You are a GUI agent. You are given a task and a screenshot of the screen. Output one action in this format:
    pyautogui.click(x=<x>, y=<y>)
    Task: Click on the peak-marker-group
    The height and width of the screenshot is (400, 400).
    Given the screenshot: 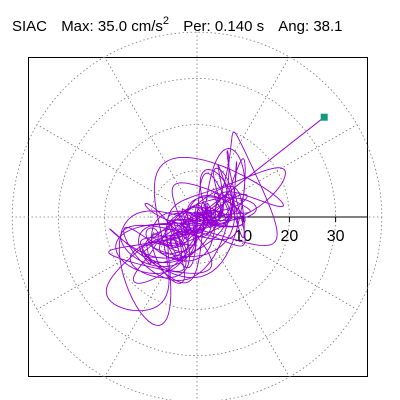 What is the action you would take?
    pyautogui.click(x=324, y=117)
    